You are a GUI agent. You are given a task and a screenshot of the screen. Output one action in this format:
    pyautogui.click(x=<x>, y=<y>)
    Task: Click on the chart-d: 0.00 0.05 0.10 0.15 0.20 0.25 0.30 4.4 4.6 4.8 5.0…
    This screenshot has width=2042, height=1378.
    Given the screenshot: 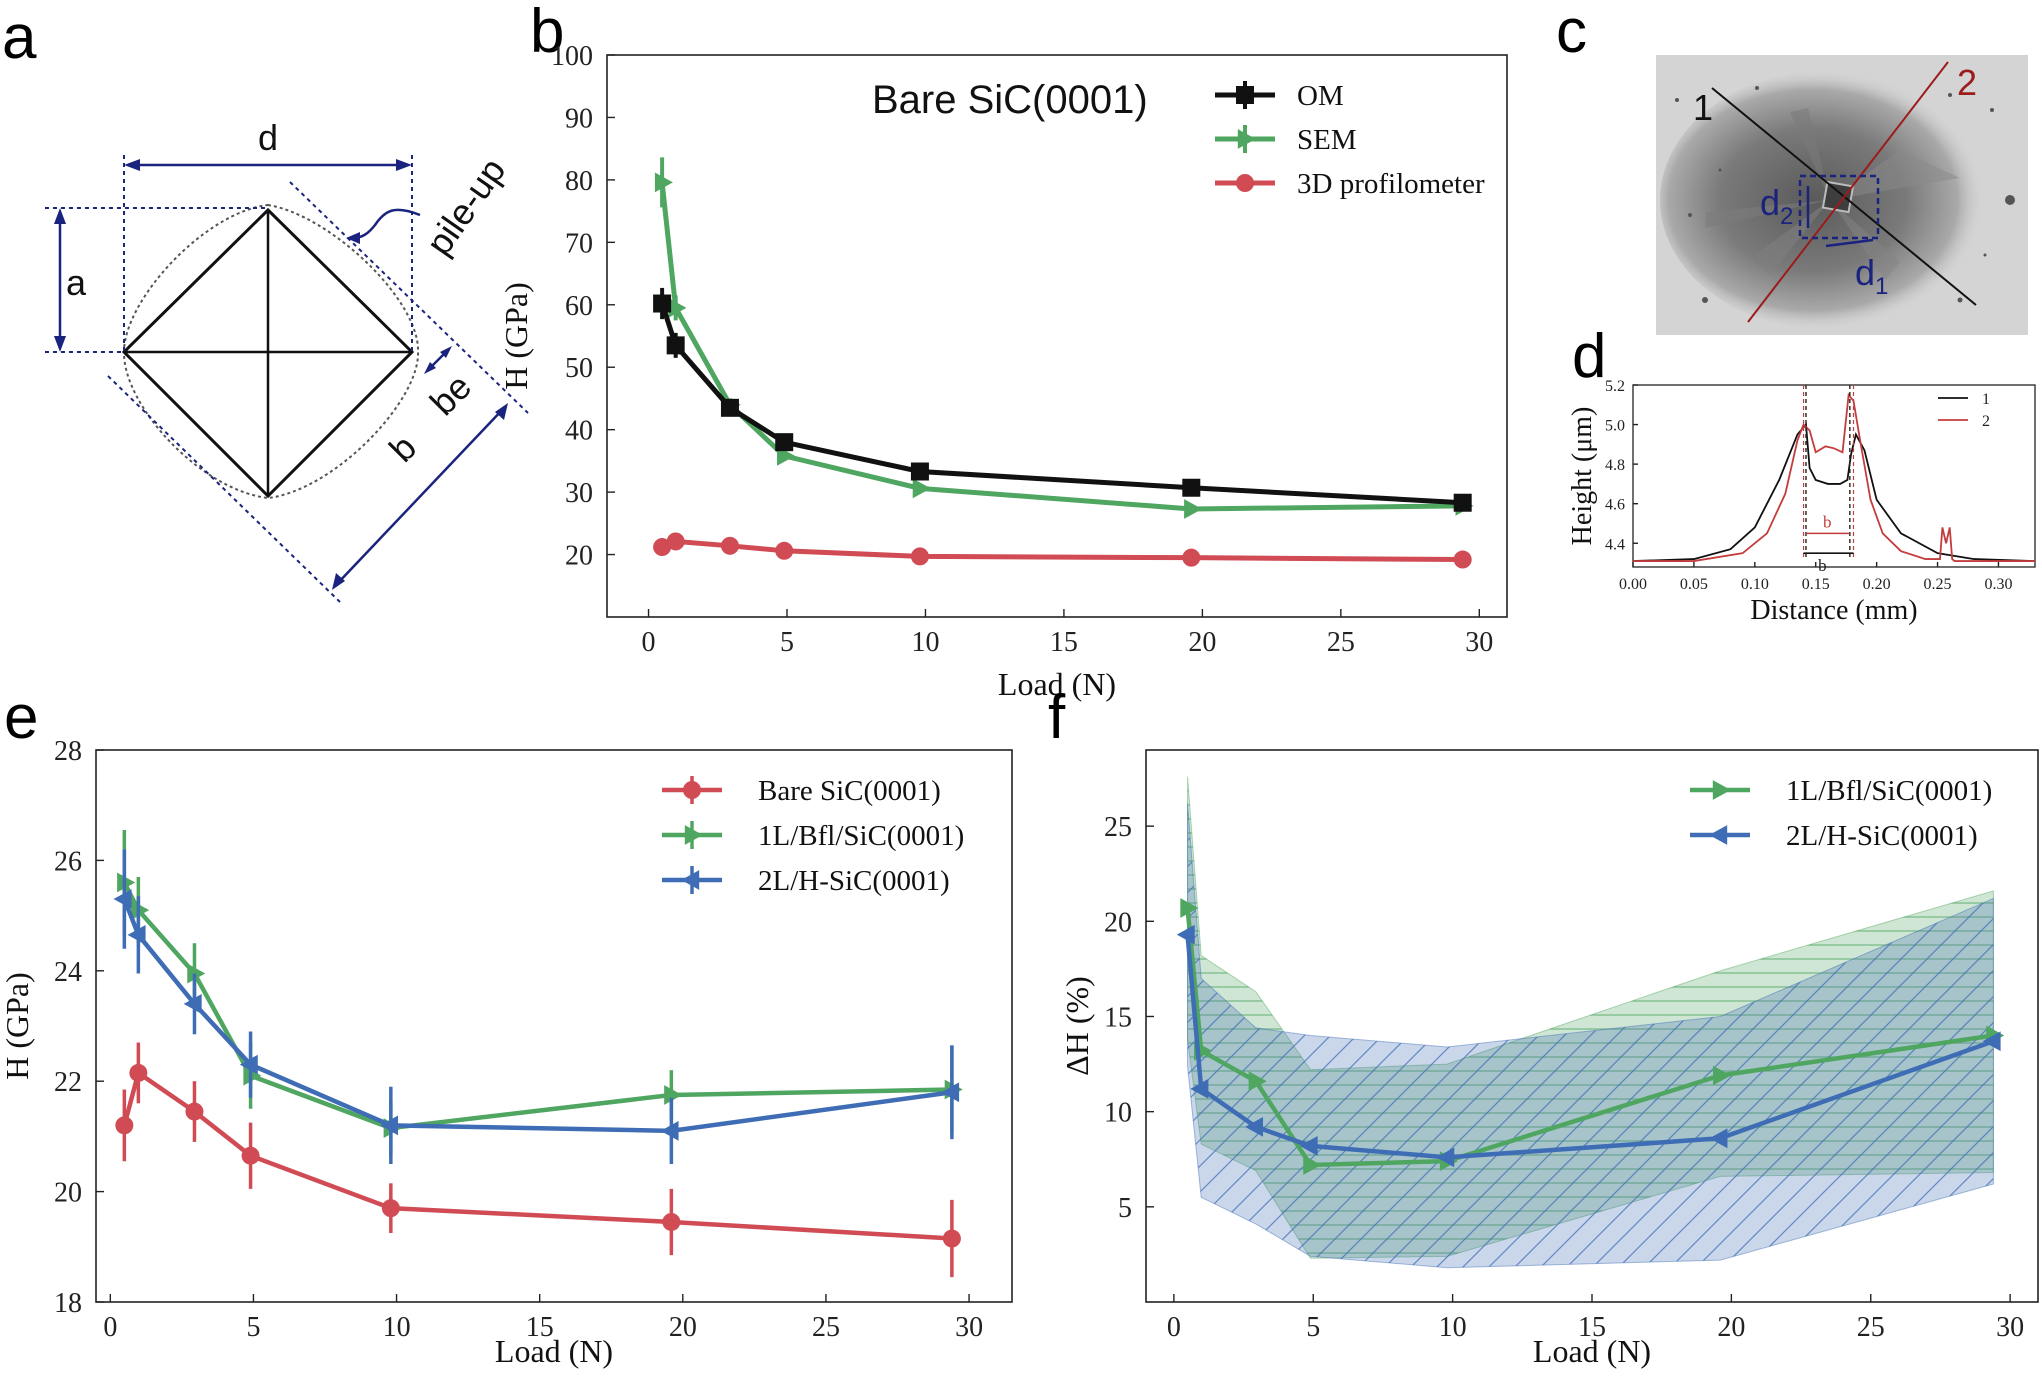 What is the action you would take?
    pyautogui.click(x=1801, y=502)
    